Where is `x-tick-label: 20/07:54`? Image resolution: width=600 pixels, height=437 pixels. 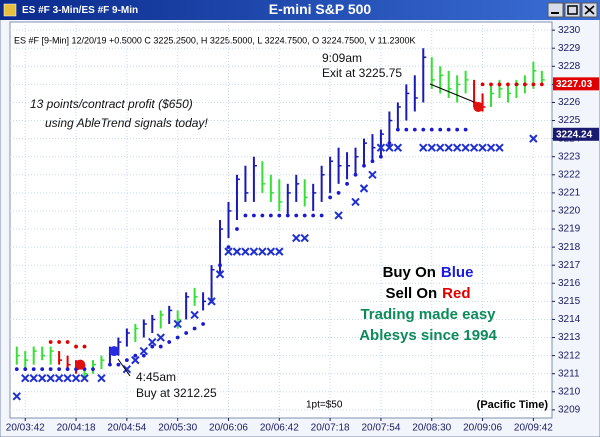
x-tick-label: 20/07:54 is located at coordinates (380, 428).